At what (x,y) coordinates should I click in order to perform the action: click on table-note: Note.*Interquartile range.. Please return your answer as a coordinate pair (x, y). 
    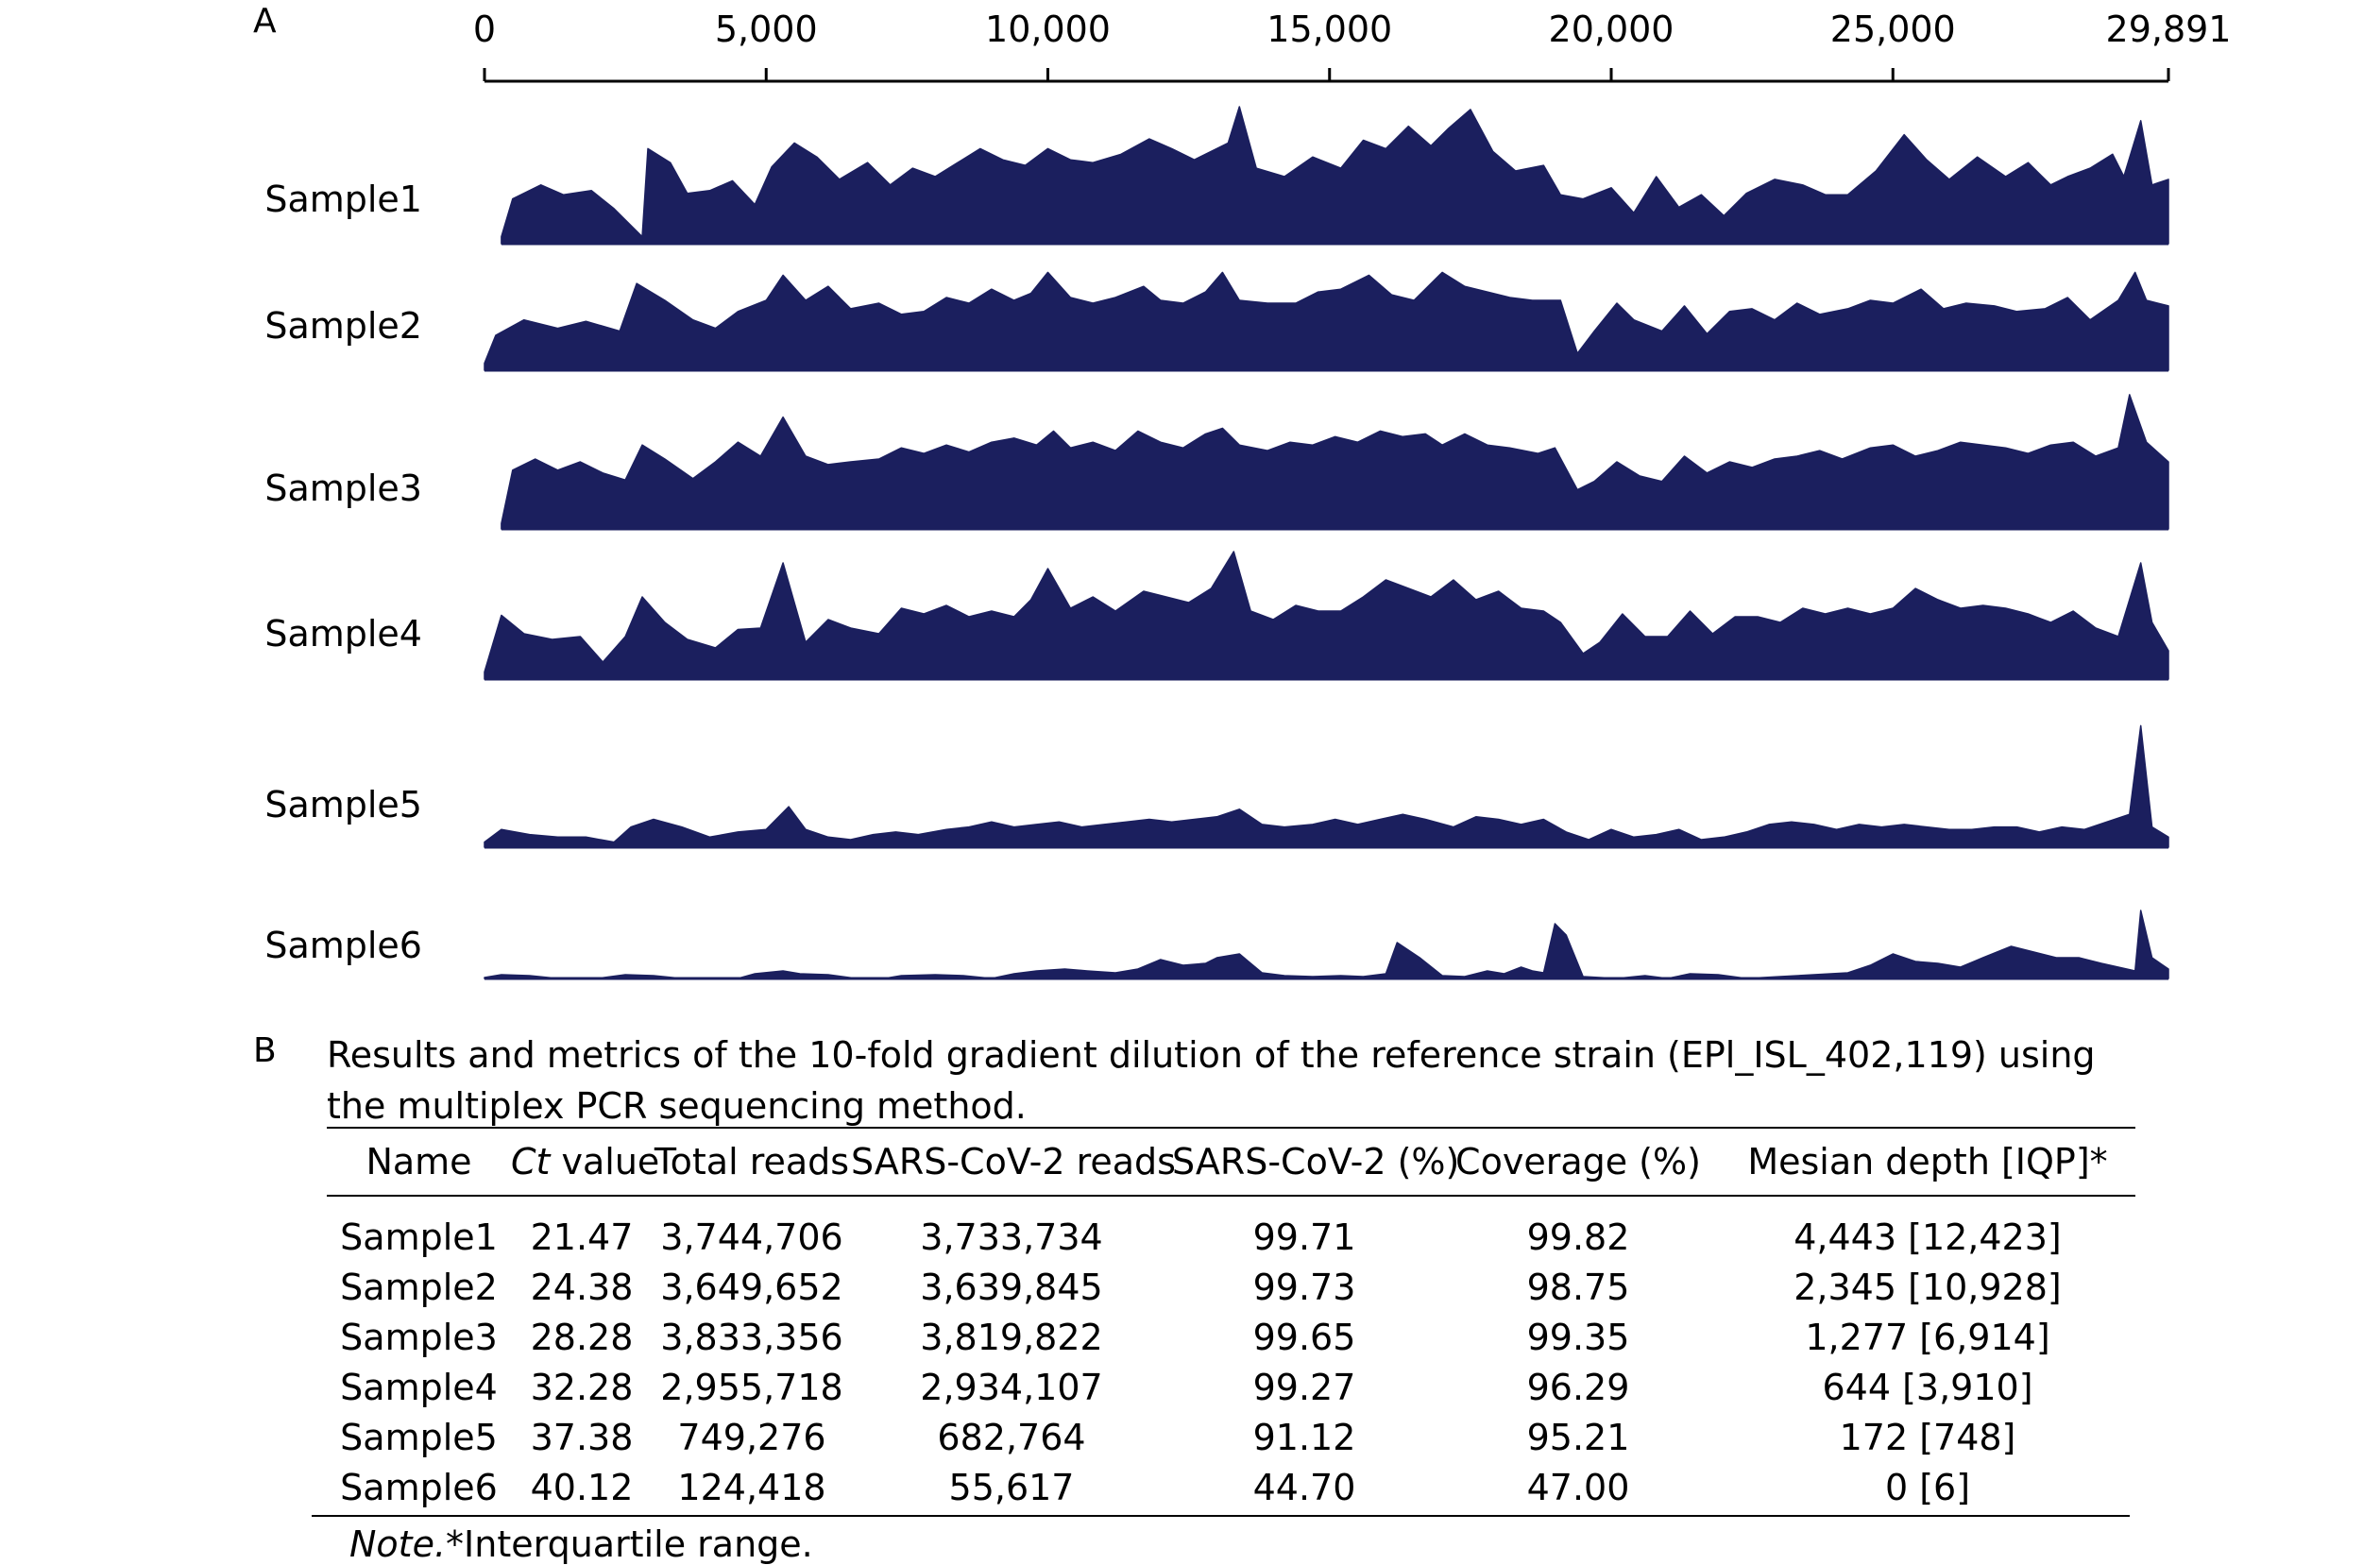
    Looking at the image, I should click on (581, 1544).